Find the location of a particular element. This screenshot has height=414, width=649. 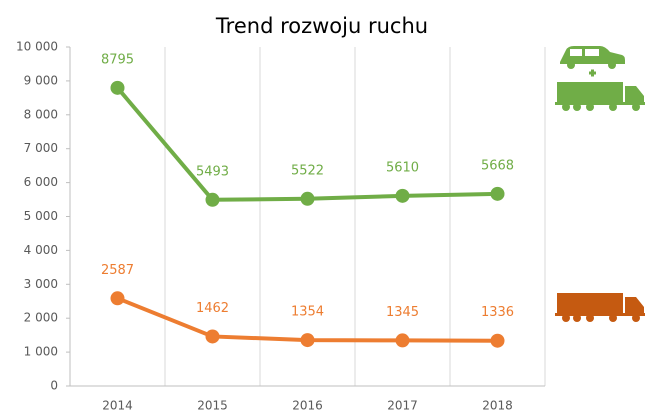

x-tick-label: 2018 is located at coordinates (497, 406).